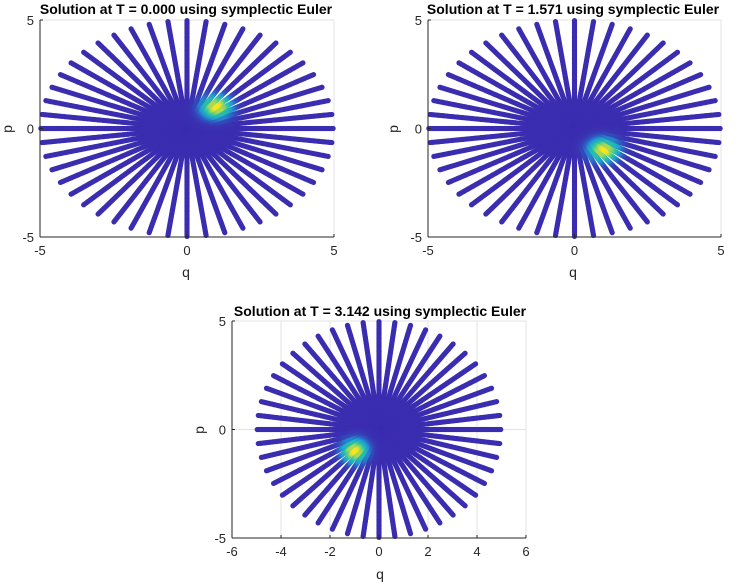 This screenshot has width=756, height=586. Describe the element at coordinates (217, 106) in the screenshot. I see `data-point` at that location.